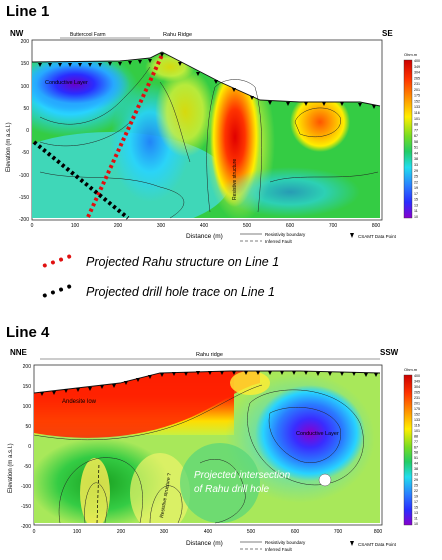 This screenshot has width=442, height=560. What do you see at coordinates (177, 35) in the screenshot?
I see `line1-top-label-ridge: Rahu Ridge` at bounding box center [177, 35].